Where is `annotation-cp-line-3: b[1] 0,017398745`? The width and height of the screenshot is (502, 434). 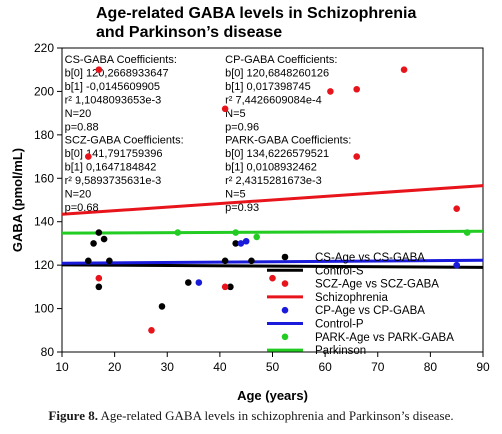
annotation-cp-line-3: b[1] 0,017398745 is located at coordinates (268, 87).